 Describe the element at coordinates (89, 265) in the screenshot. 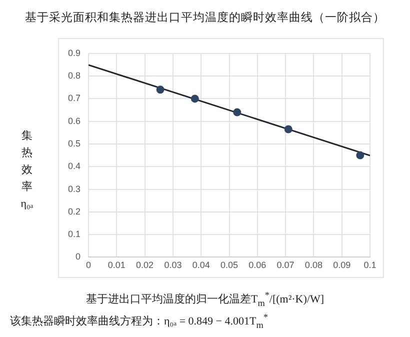

I see `x-tick-label: 0` at that location.